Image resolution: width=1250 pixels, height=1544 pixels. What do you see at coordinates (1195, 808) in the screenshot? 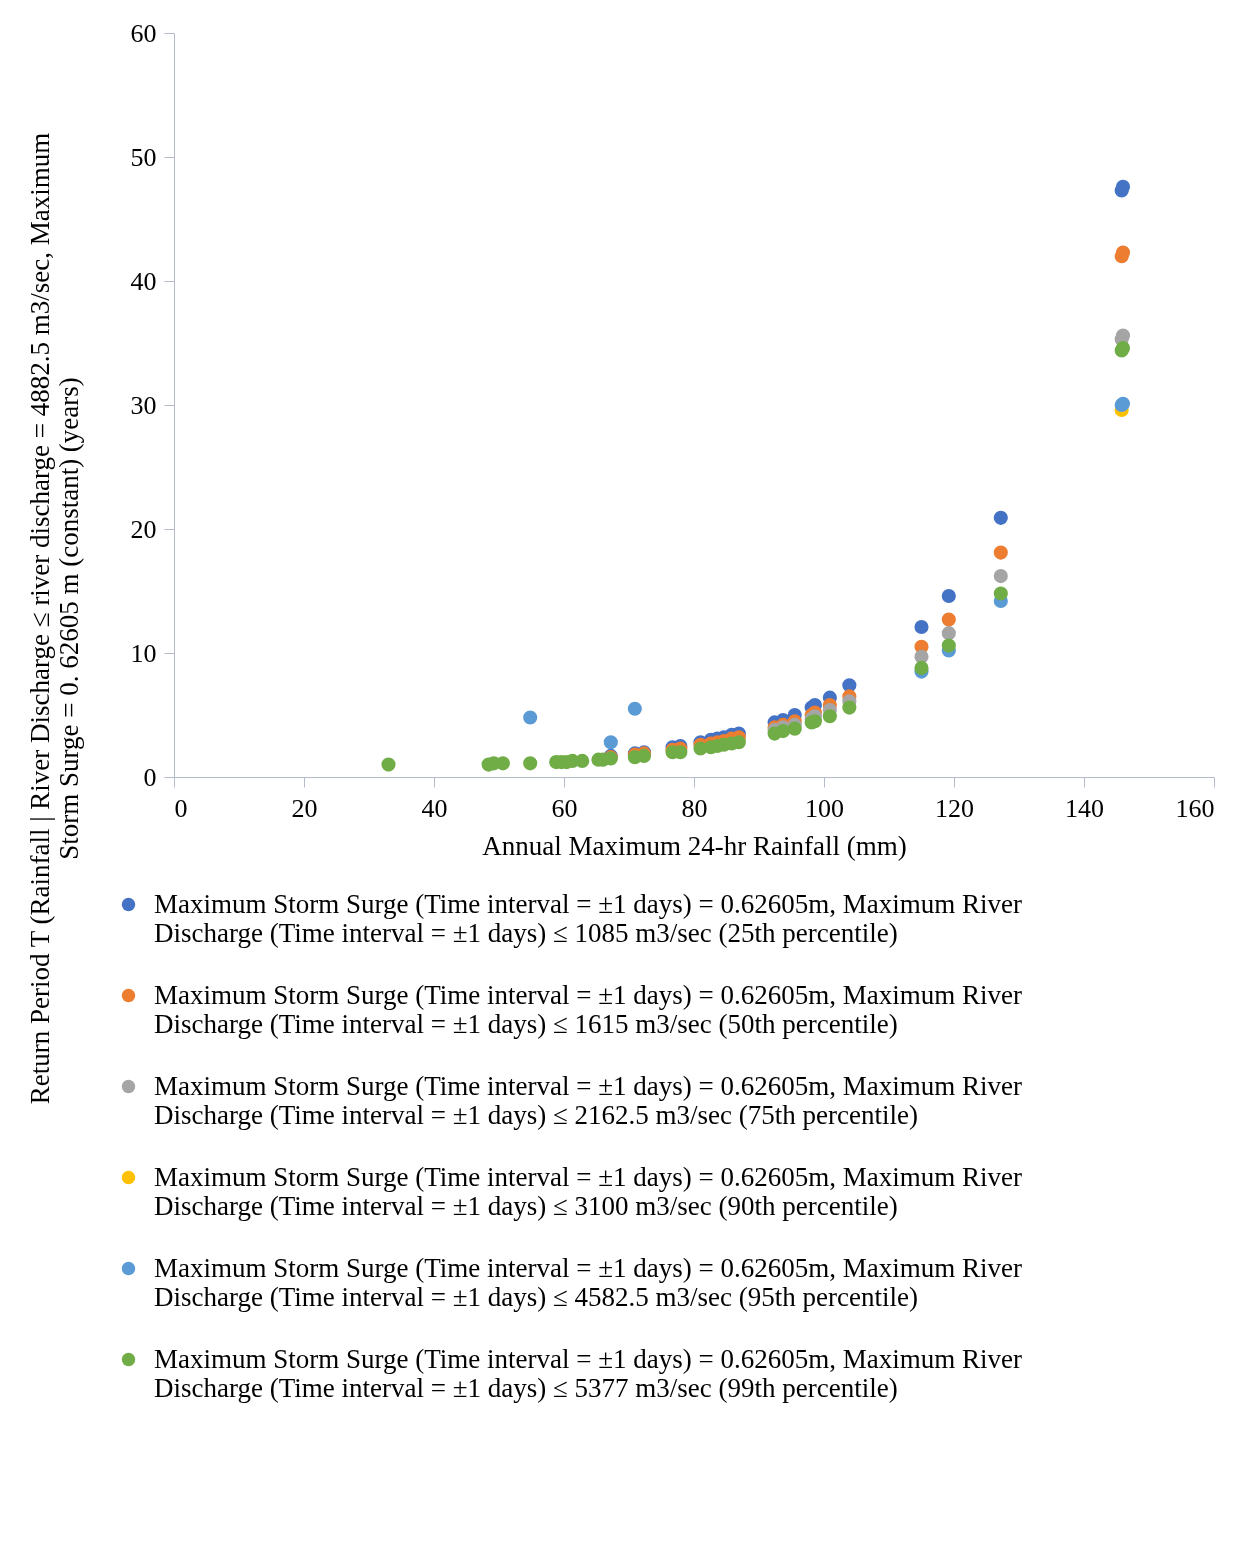
I see `x-tick-label: 160` at bounding box center [1195, 808].